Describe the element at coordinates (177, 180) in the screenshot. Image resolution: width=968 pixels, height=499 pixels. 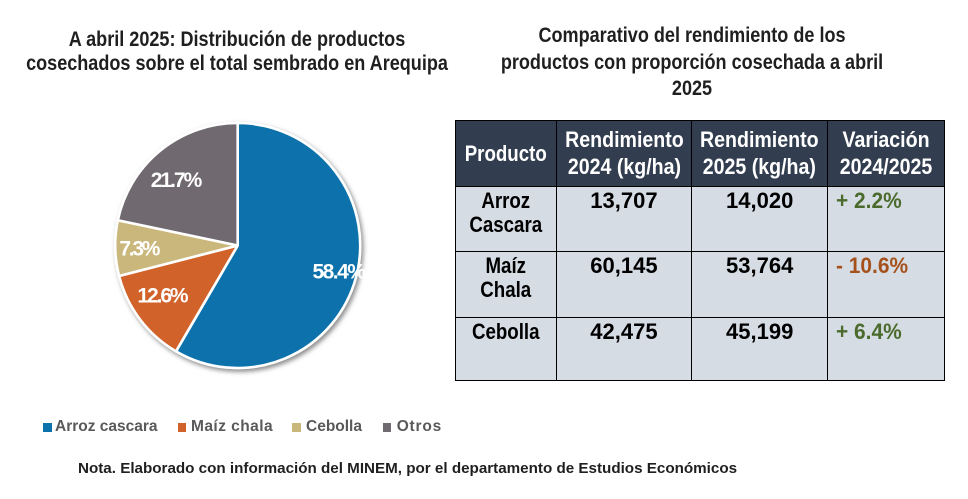
I see `svg-text: 21.7%` at that location.